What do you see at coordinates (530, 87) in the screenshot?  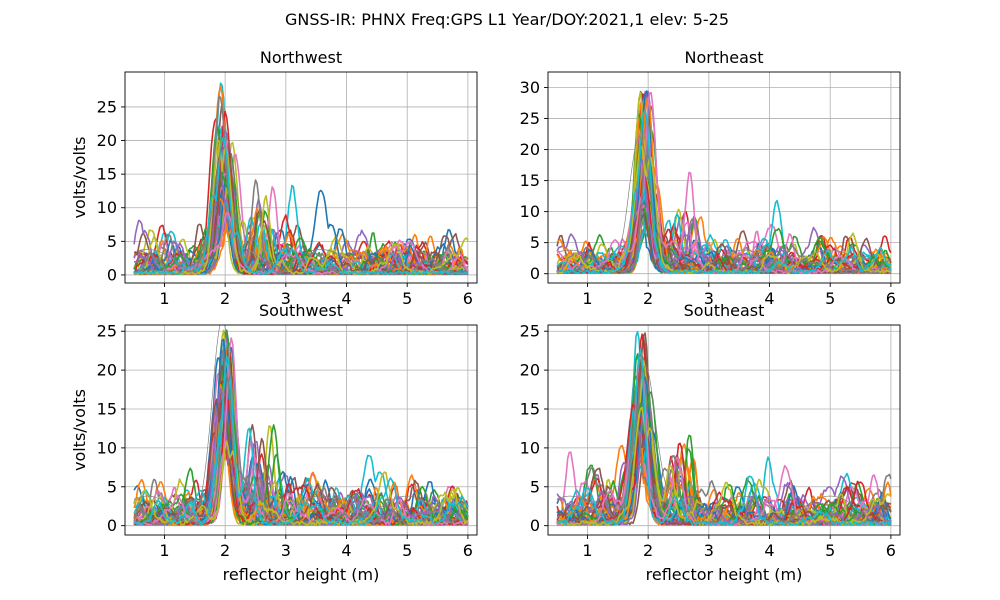 I see `y-tick-label: 30` at bounding box center [530, 87].